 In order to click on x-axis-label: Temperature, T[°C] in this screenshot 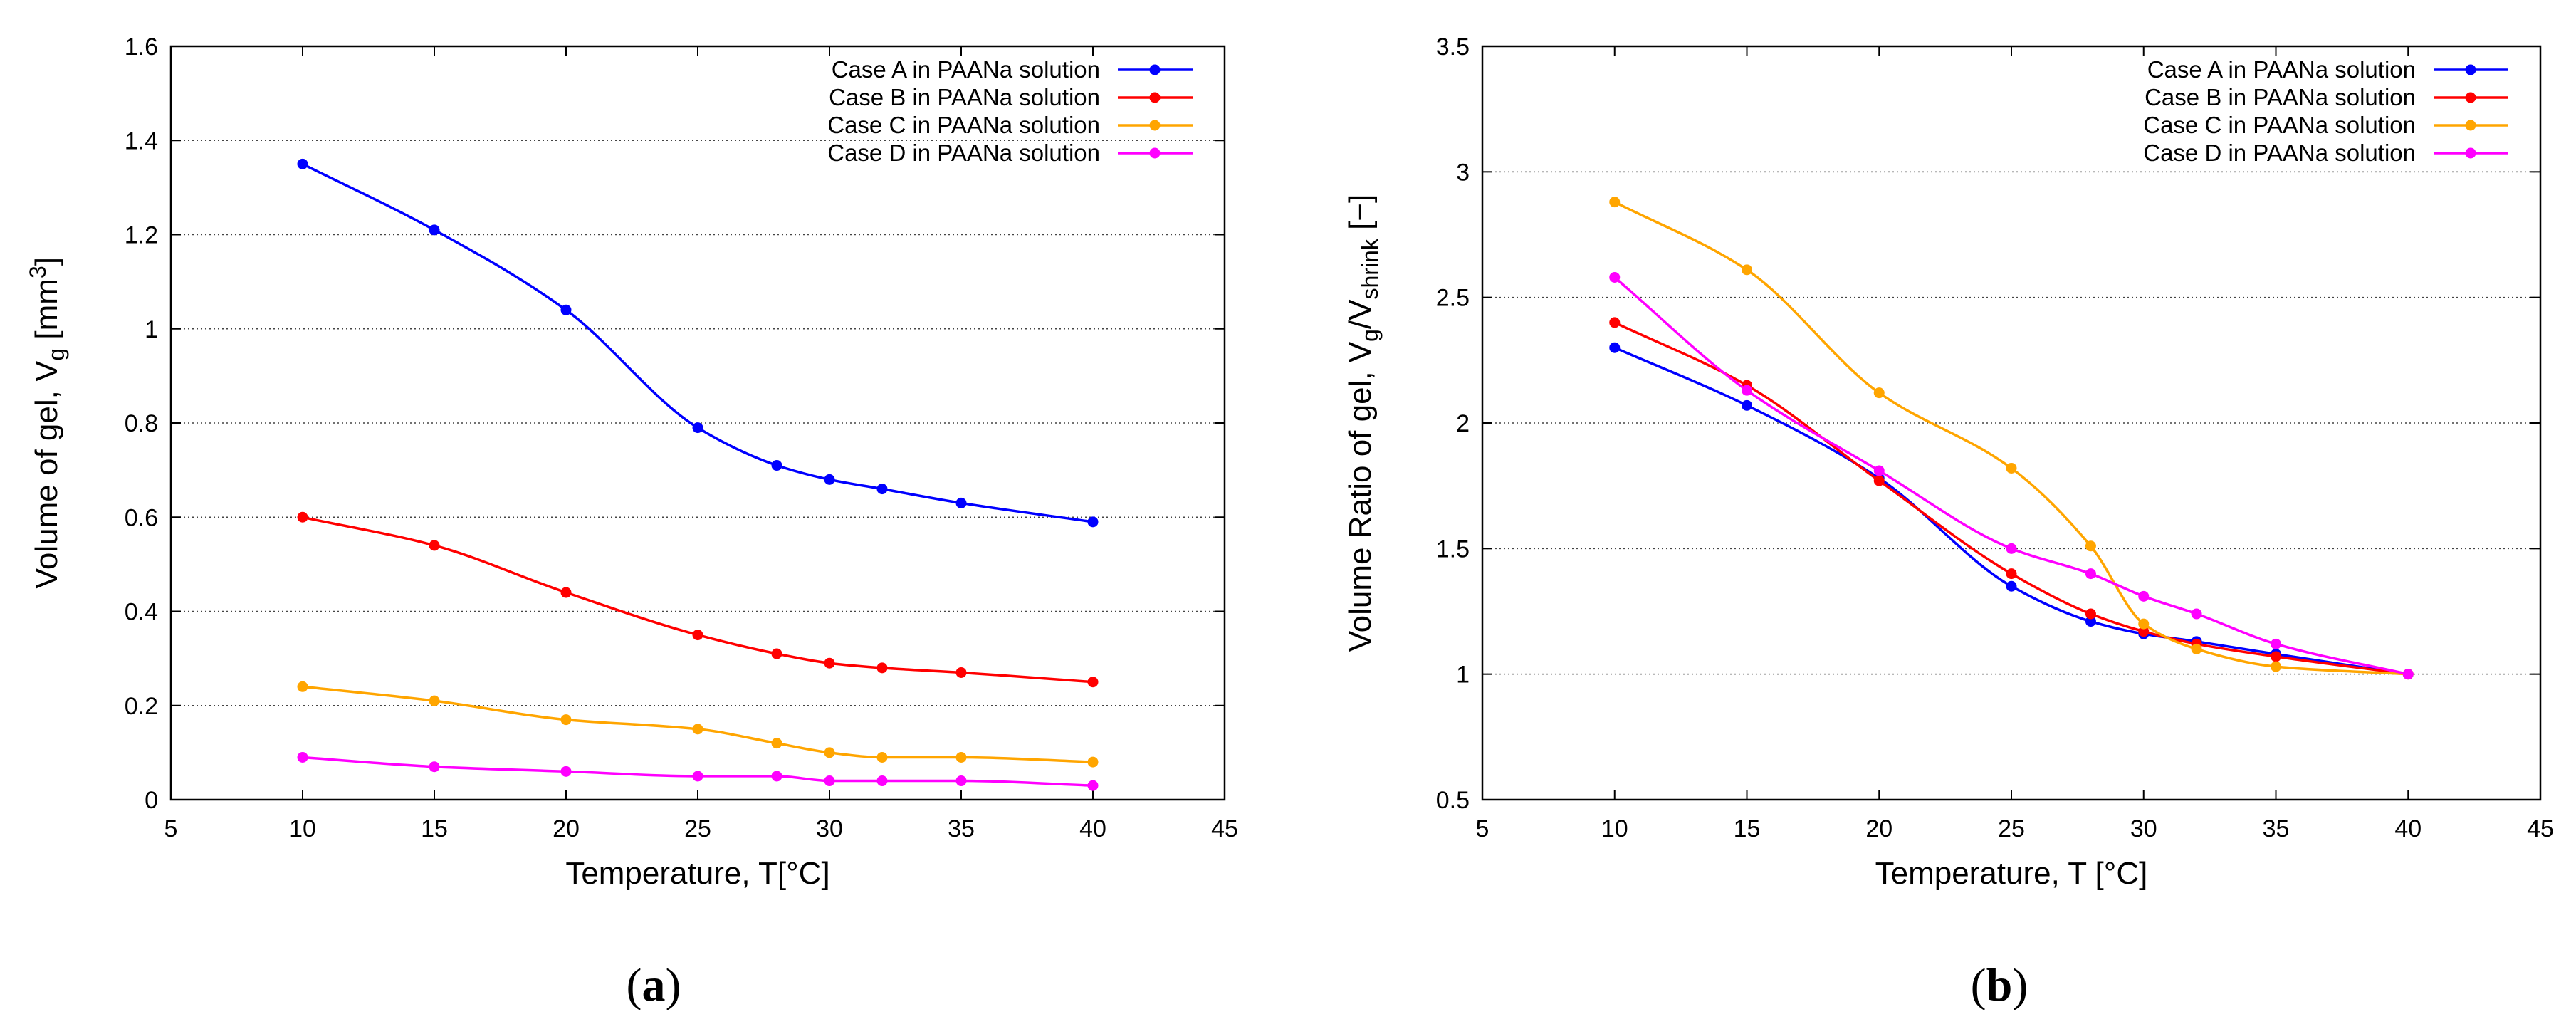, I will do `click(697, 874)`.